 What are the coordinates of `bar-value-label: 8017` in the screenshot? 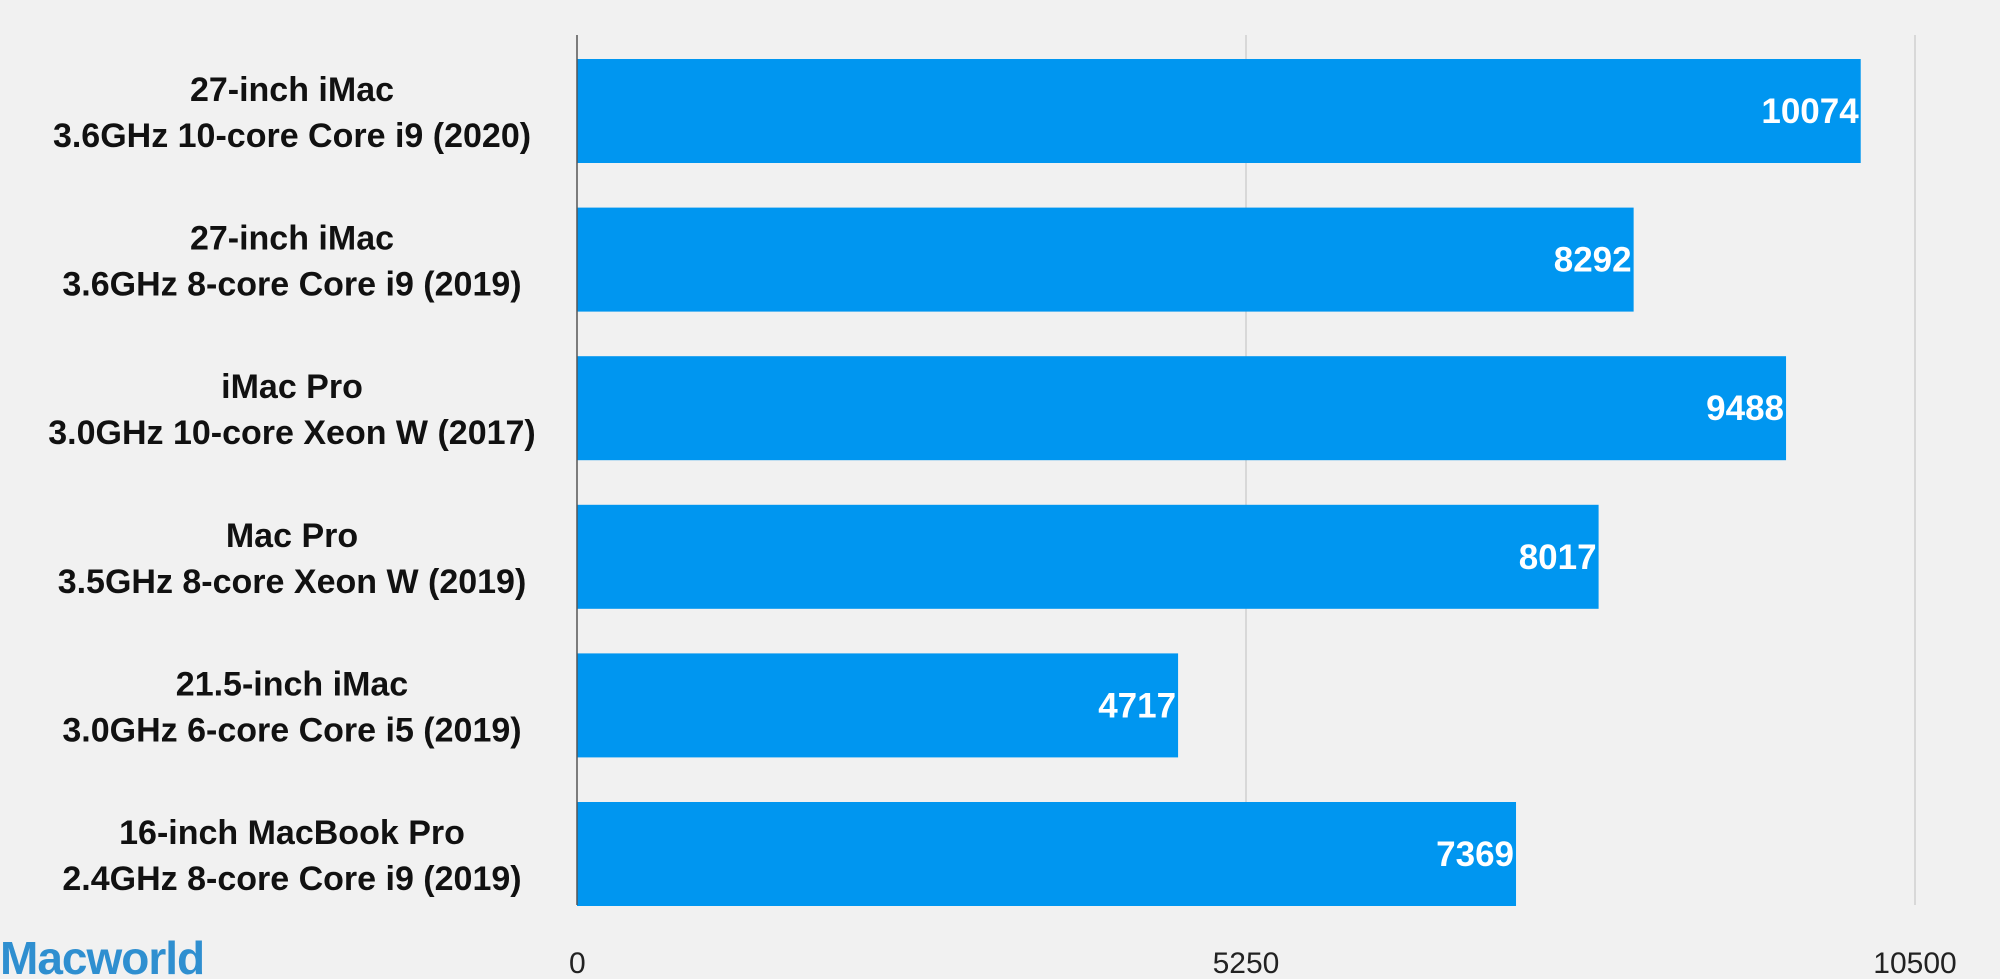 It's located at (1558, 557).